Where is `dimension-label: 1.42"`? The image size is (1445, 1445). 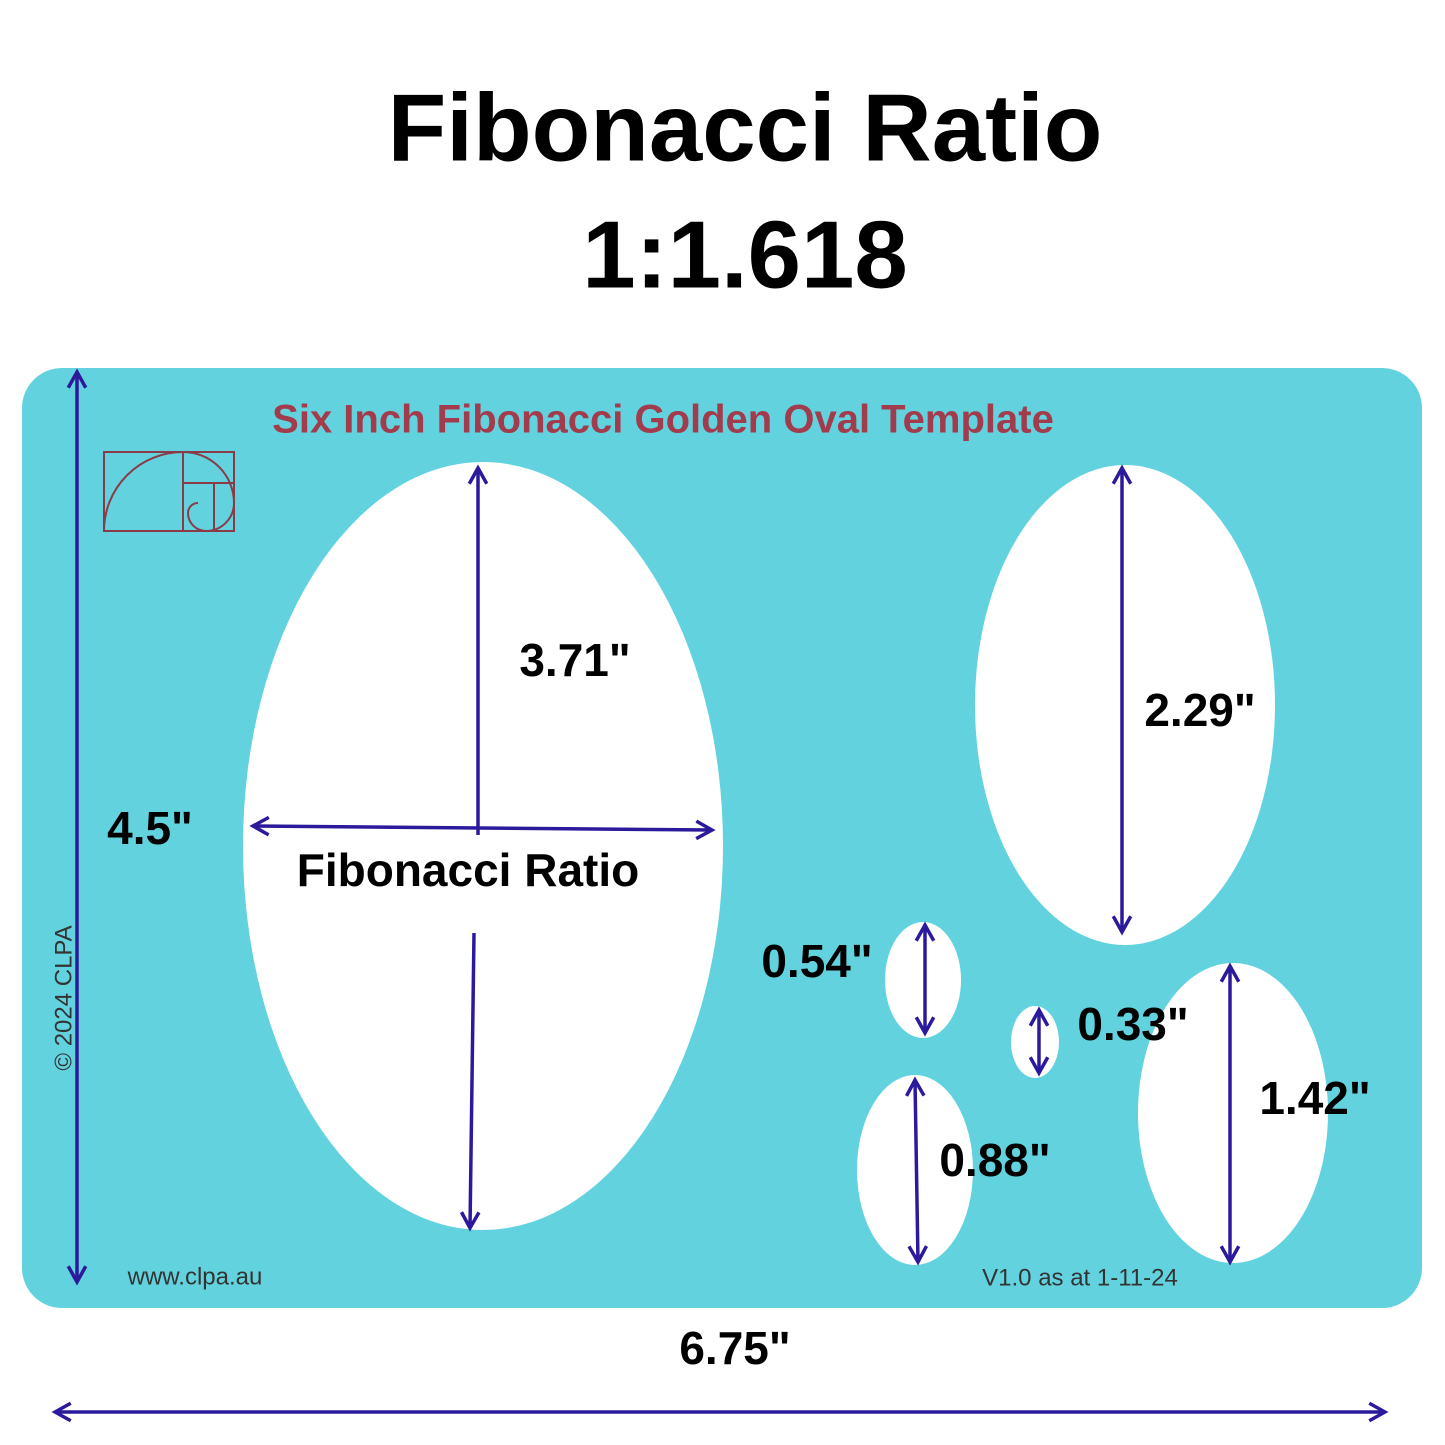 dimension-label: 1.42" is located at coordinates (1314, 1098).